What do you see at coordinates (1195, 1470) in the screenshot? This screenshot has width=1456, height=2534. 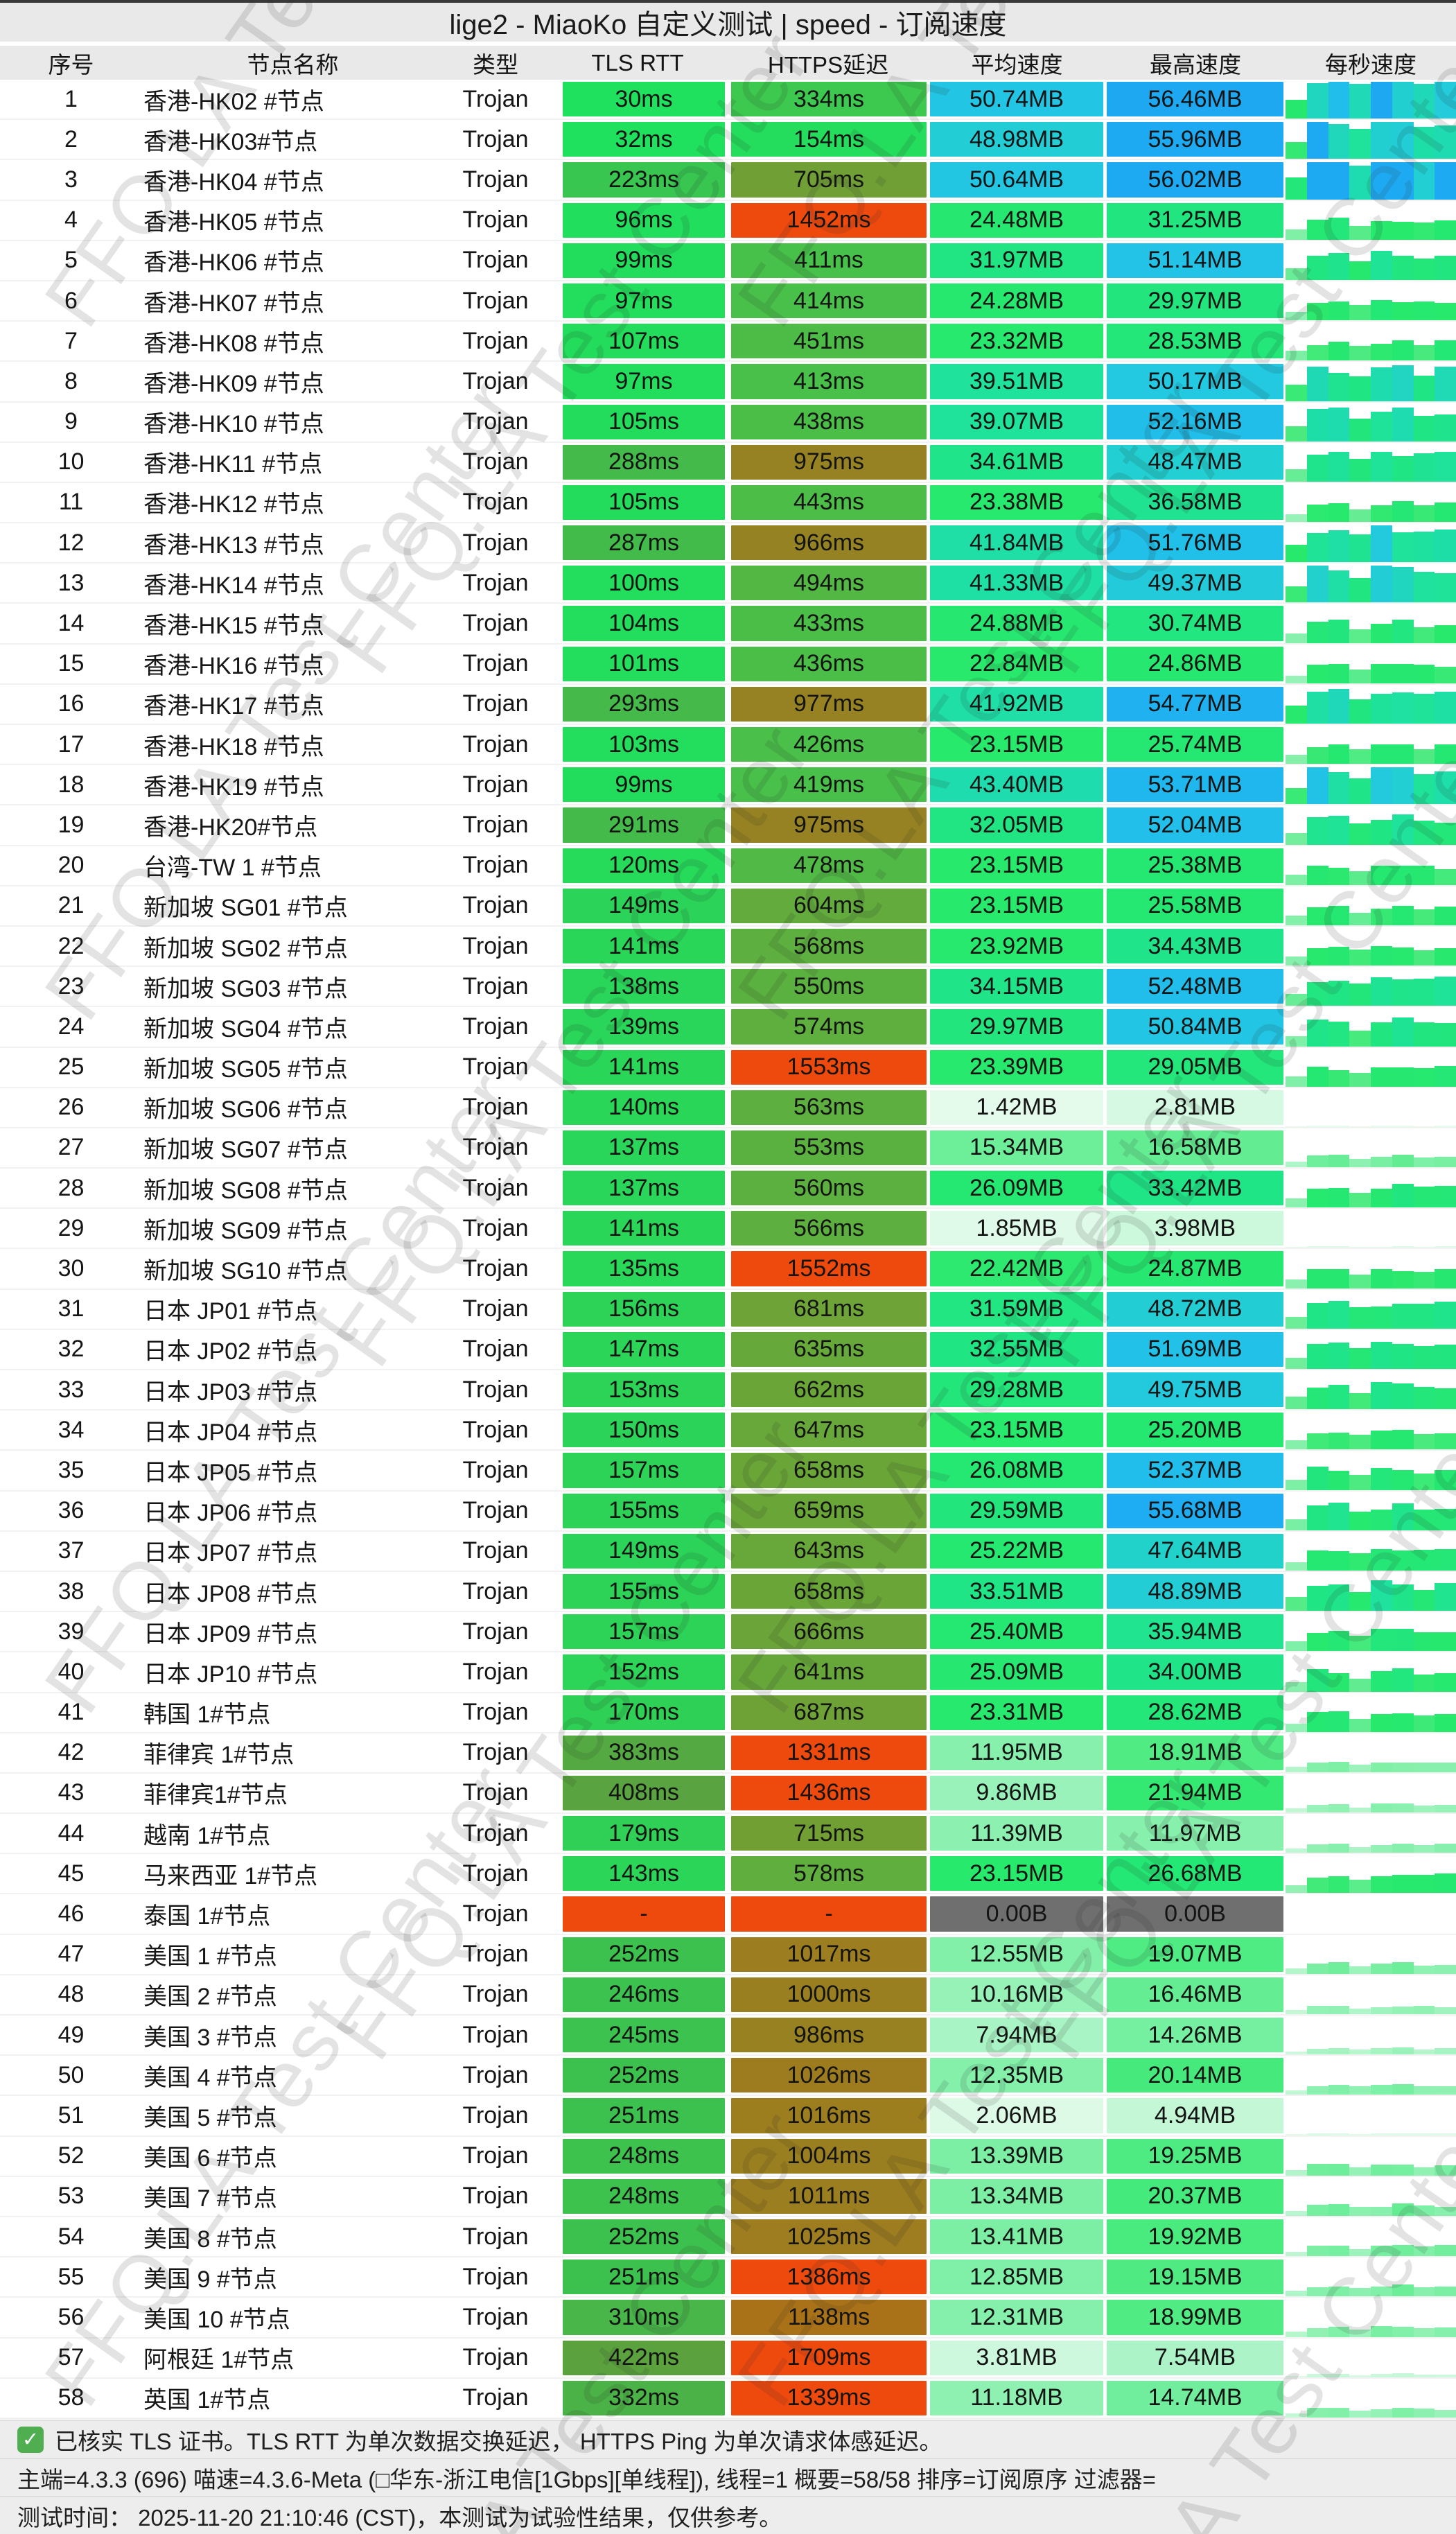 I see `max-speed-value: 52.37MB` at bounding box center [1195, 1470].